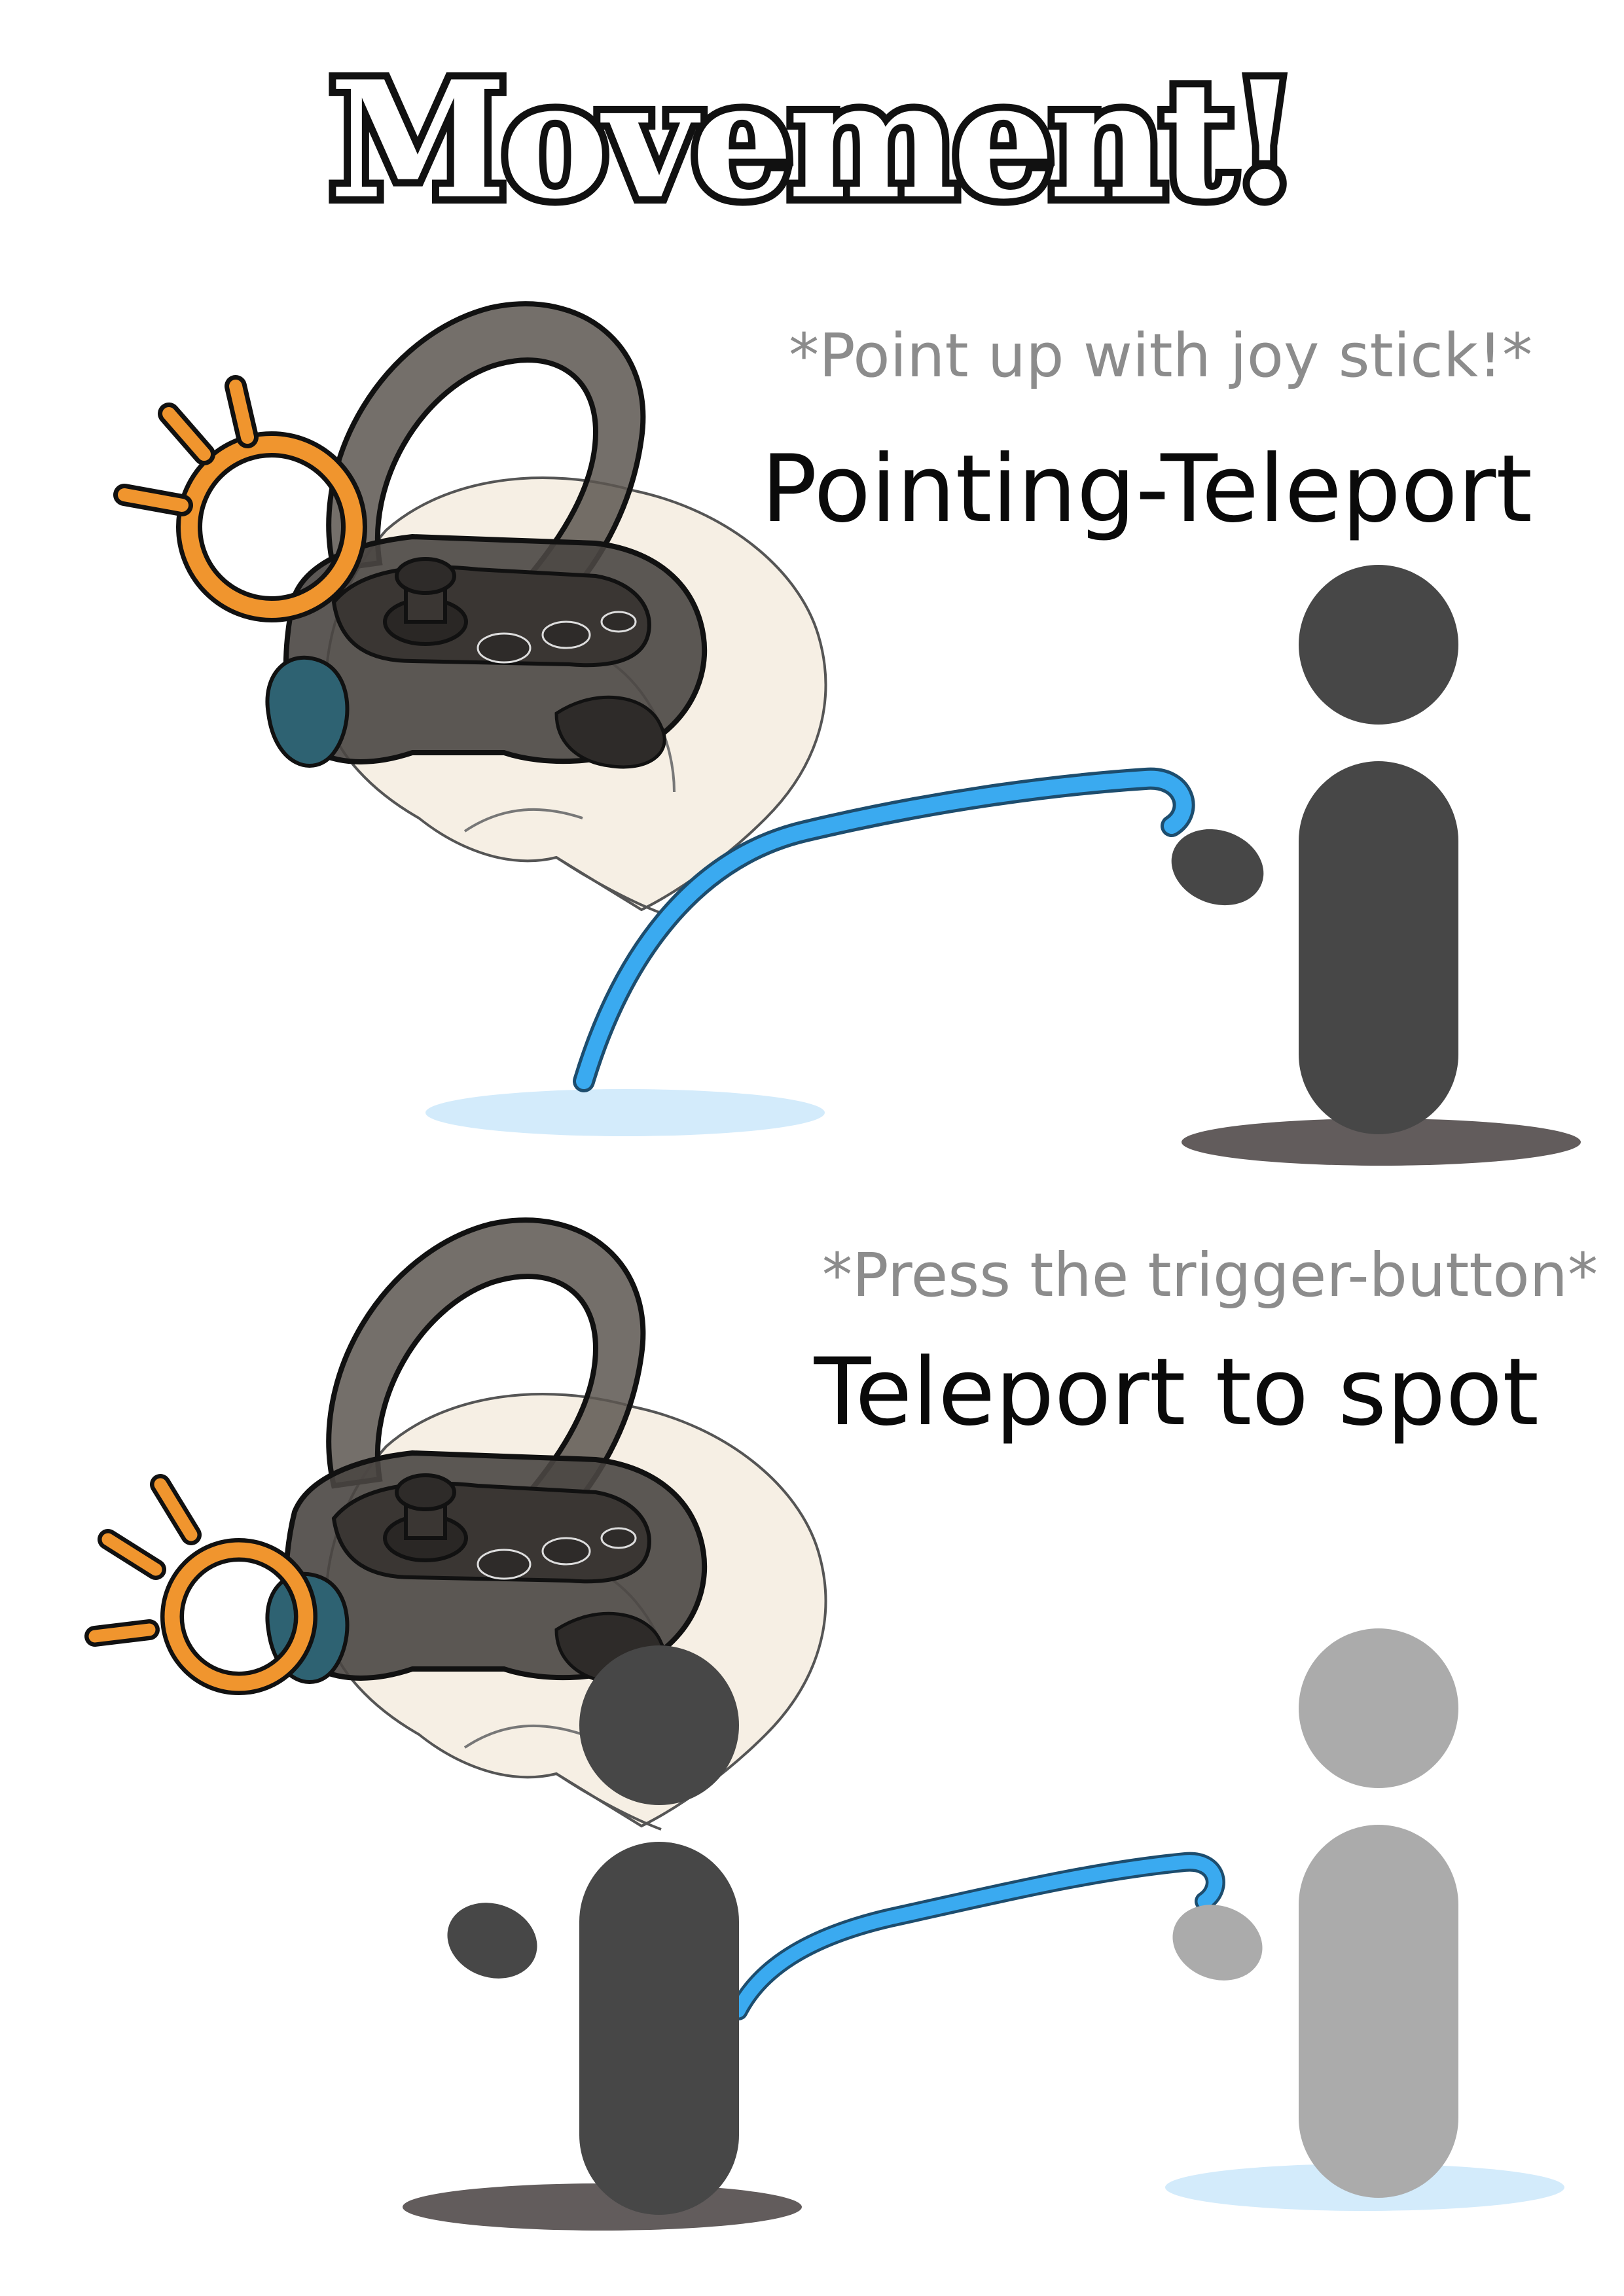 The height and width of the screenshot is (2296, 1624). I want to click on section-1-heading: Pointing-Teleport, so click(1146, 489).